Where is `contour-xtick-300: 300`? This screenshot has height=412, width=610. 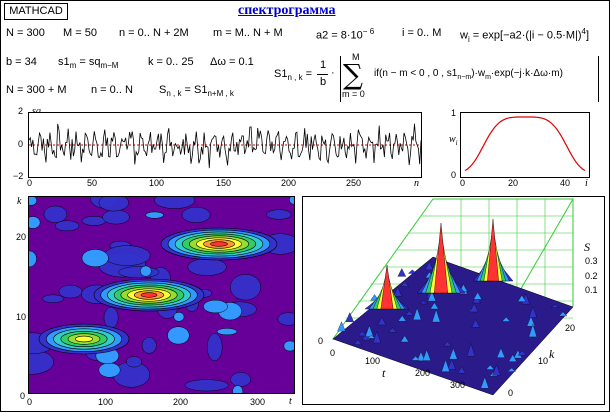 contour-xtick-300: 300 is located at coordinates (258, 402).